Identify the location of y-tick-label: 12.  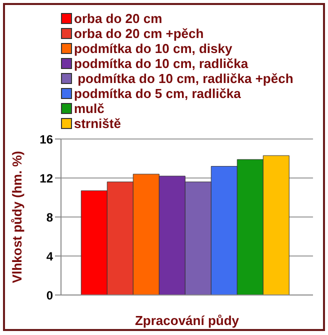
(47, 178).